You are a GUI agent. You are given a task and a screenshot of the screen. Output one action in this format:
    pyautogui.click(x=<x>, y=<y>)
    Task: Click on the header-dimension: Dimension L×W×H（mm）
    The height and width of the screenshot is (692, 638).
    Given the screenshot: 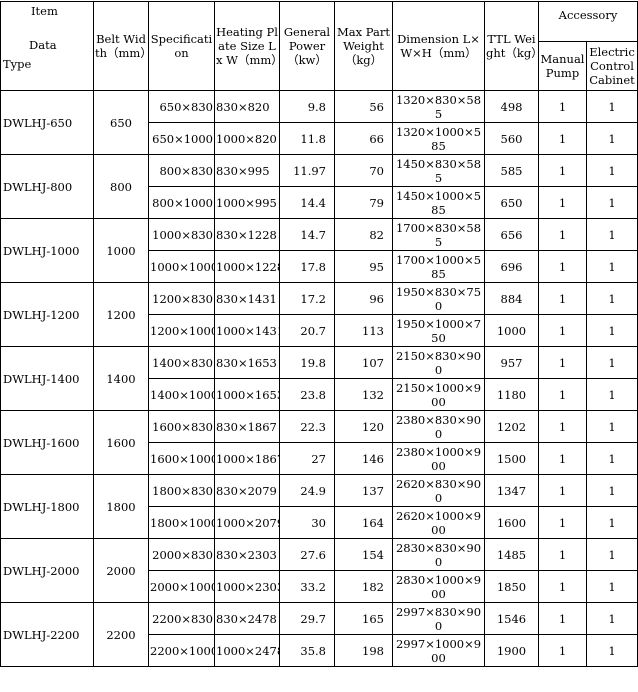 What is the action you would take?
    pyautogui.click(x=438, y=46)
    